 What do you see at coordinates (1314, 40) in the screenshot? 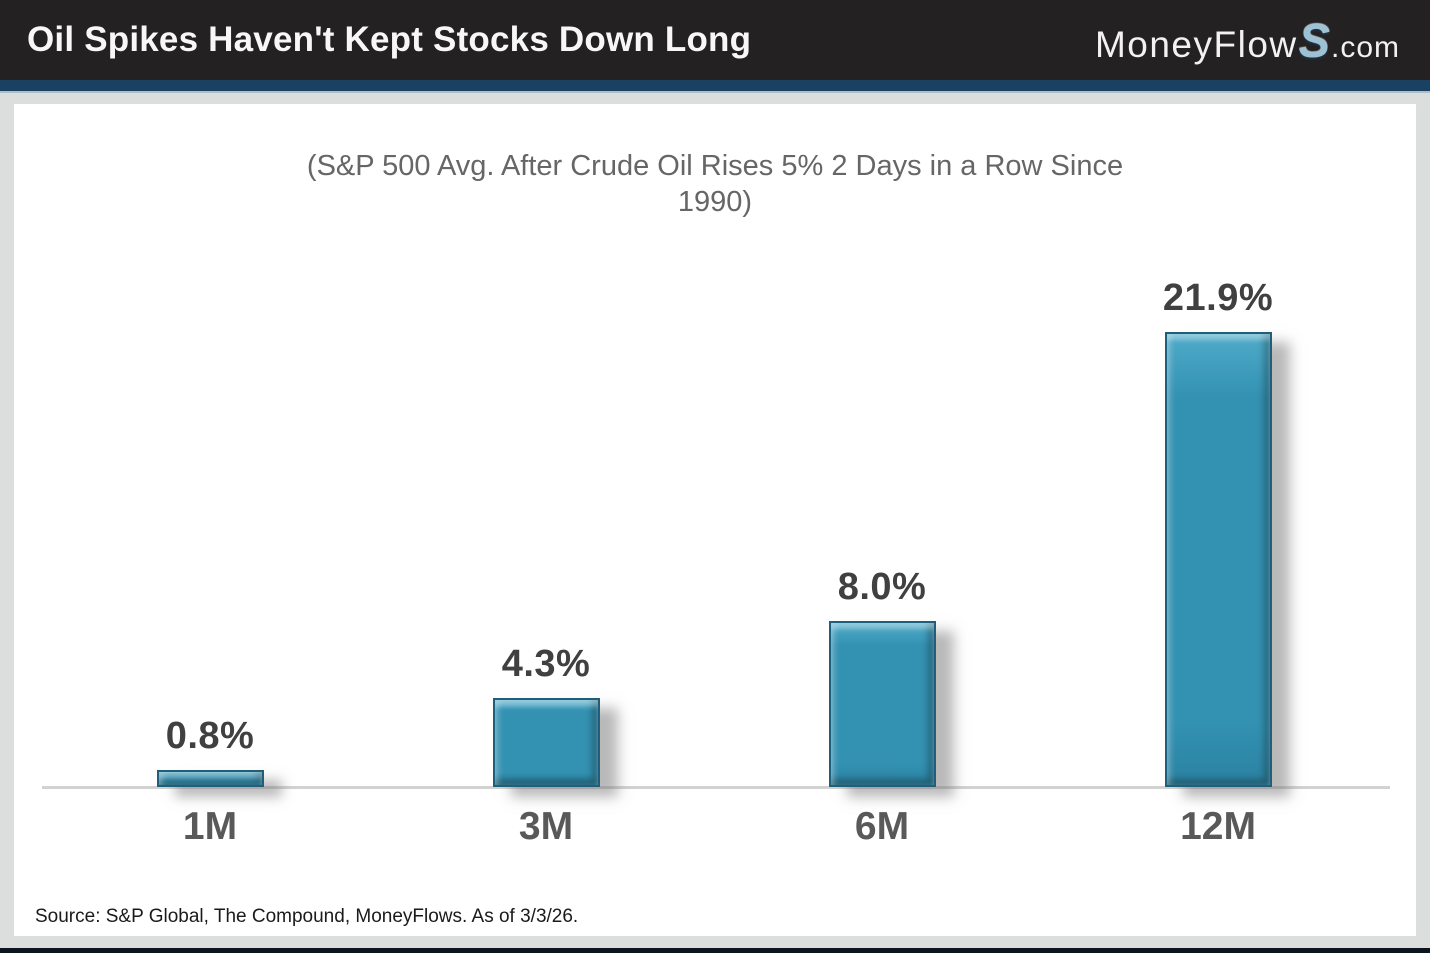
I see `logo-swoosh-s-icon: S` at bounding box center [1314, 40].